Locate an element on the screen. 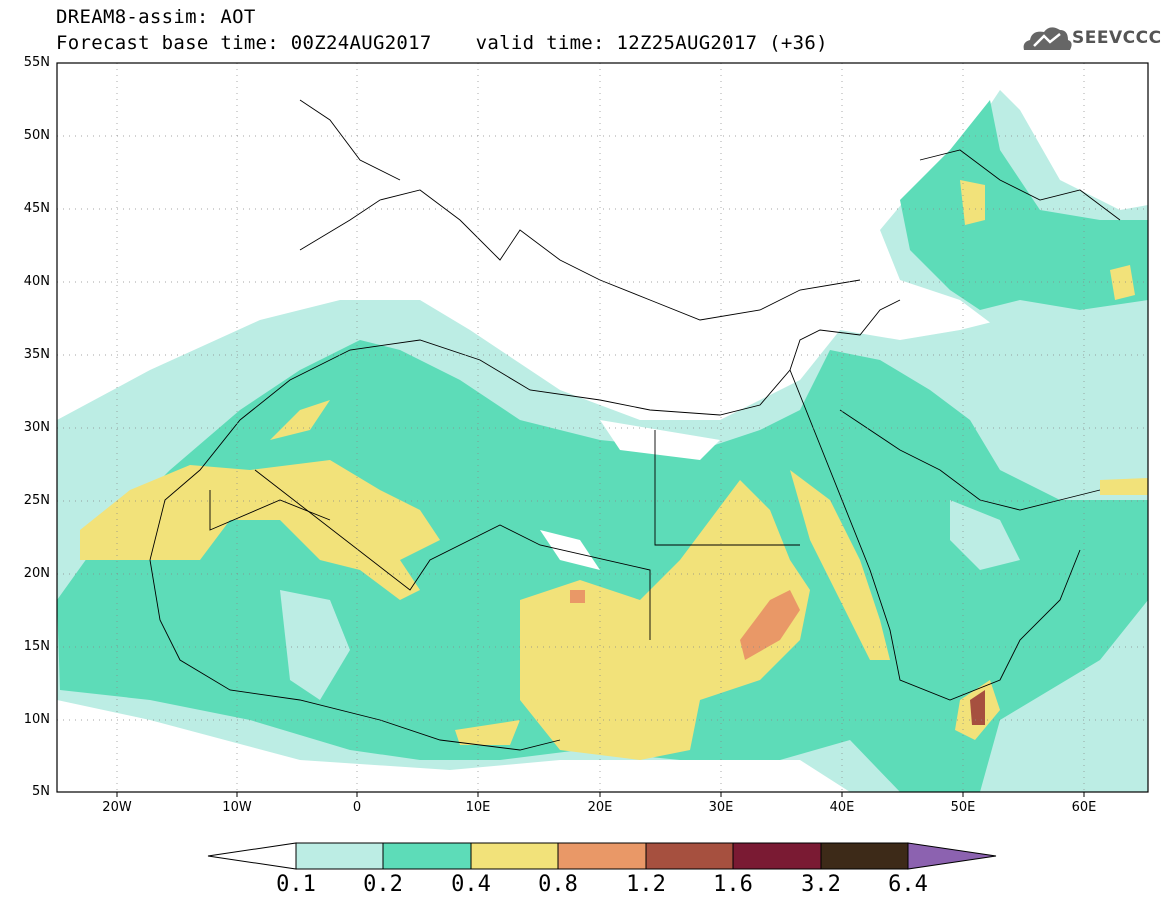 The height and width of the screenshot is (905, 1165). lon-tick-label: 10W is located at coordinates (237, 807).